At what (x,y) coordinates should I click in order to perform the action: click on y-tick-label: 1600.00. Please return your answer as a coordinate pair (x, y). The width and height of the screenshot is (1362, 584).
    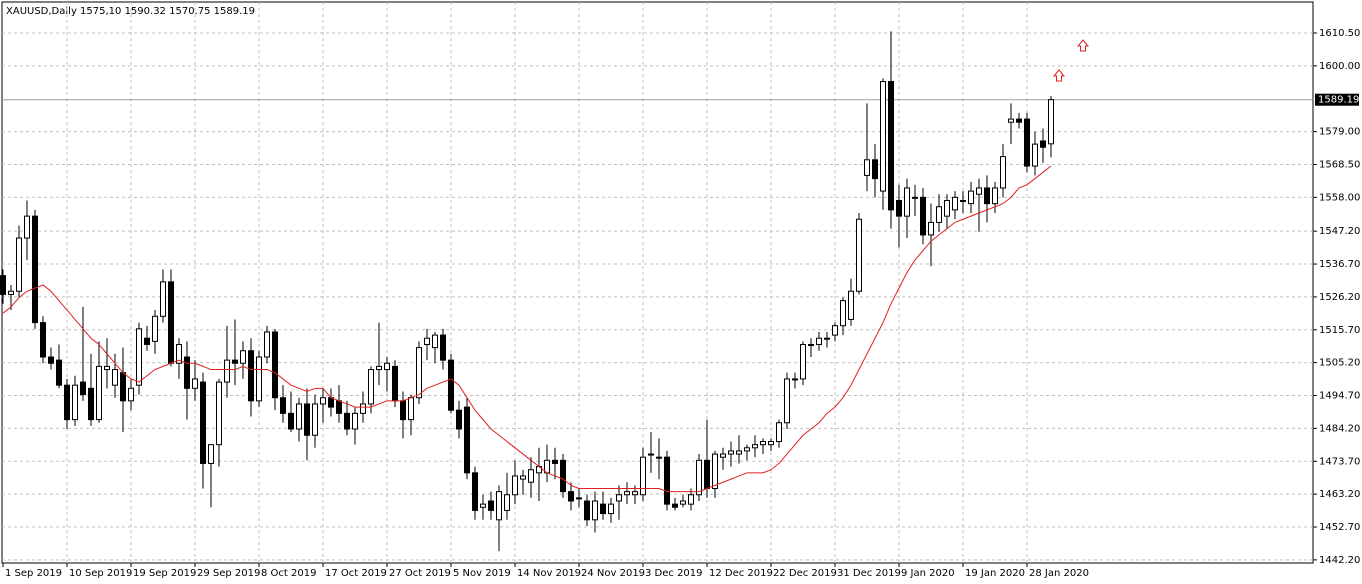
    Looking at the image, I should click on (1339, 66).